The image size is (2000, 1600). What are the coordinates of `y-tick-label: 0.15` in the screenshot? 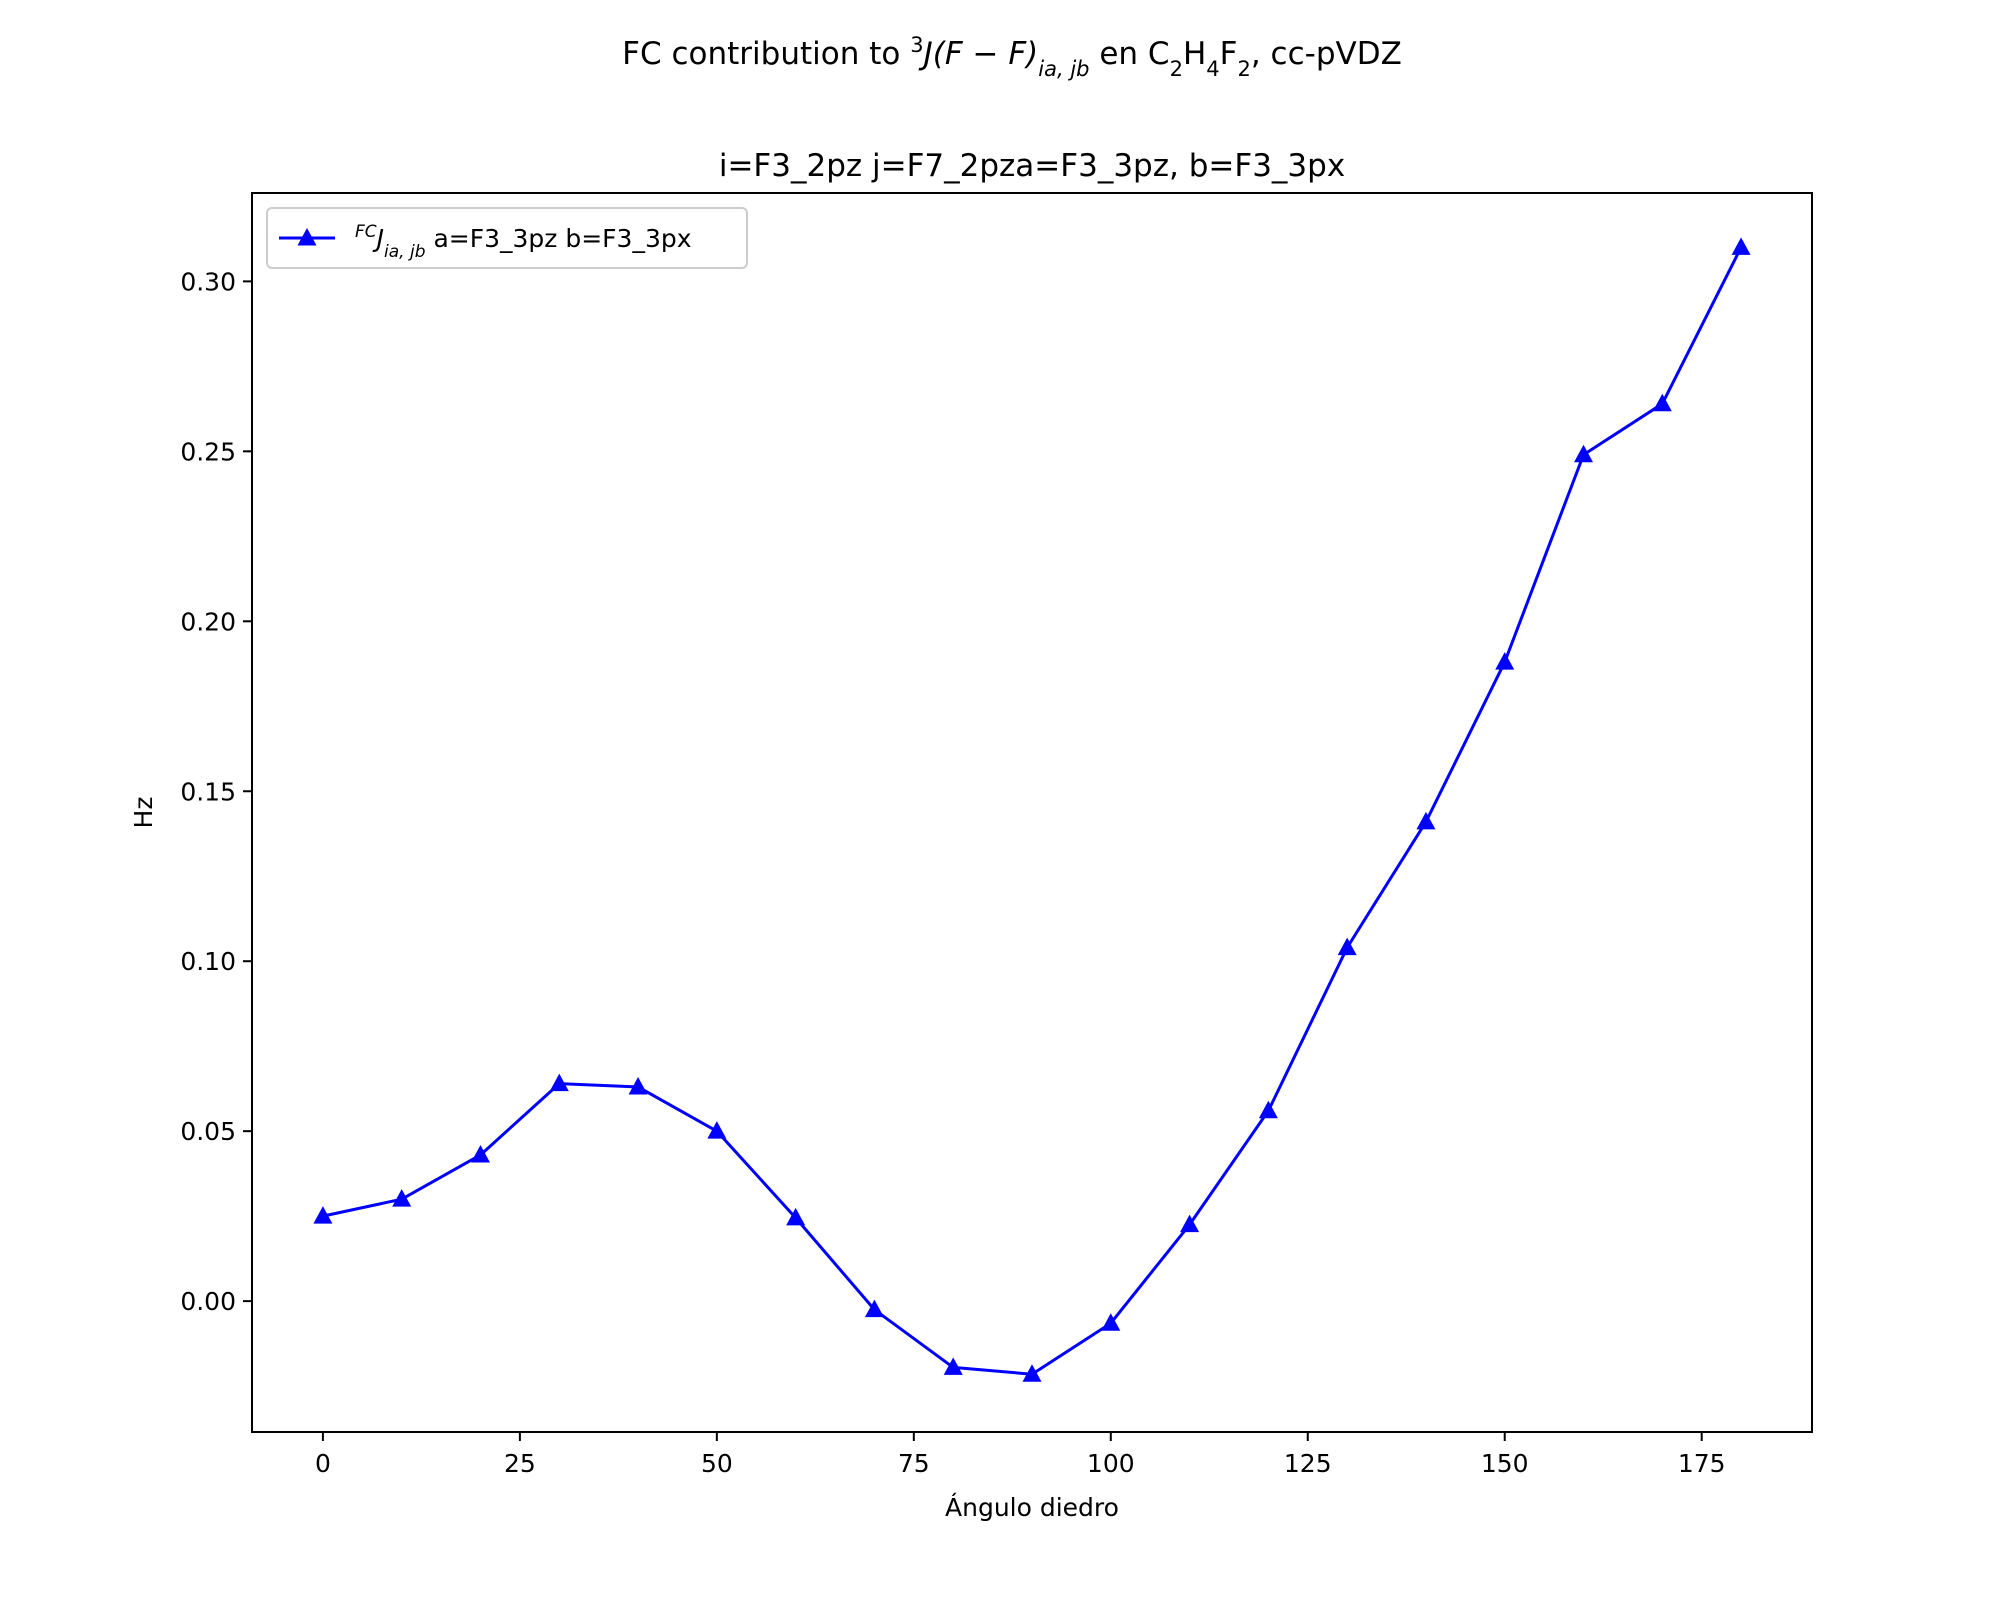 It's located at (208, 791).